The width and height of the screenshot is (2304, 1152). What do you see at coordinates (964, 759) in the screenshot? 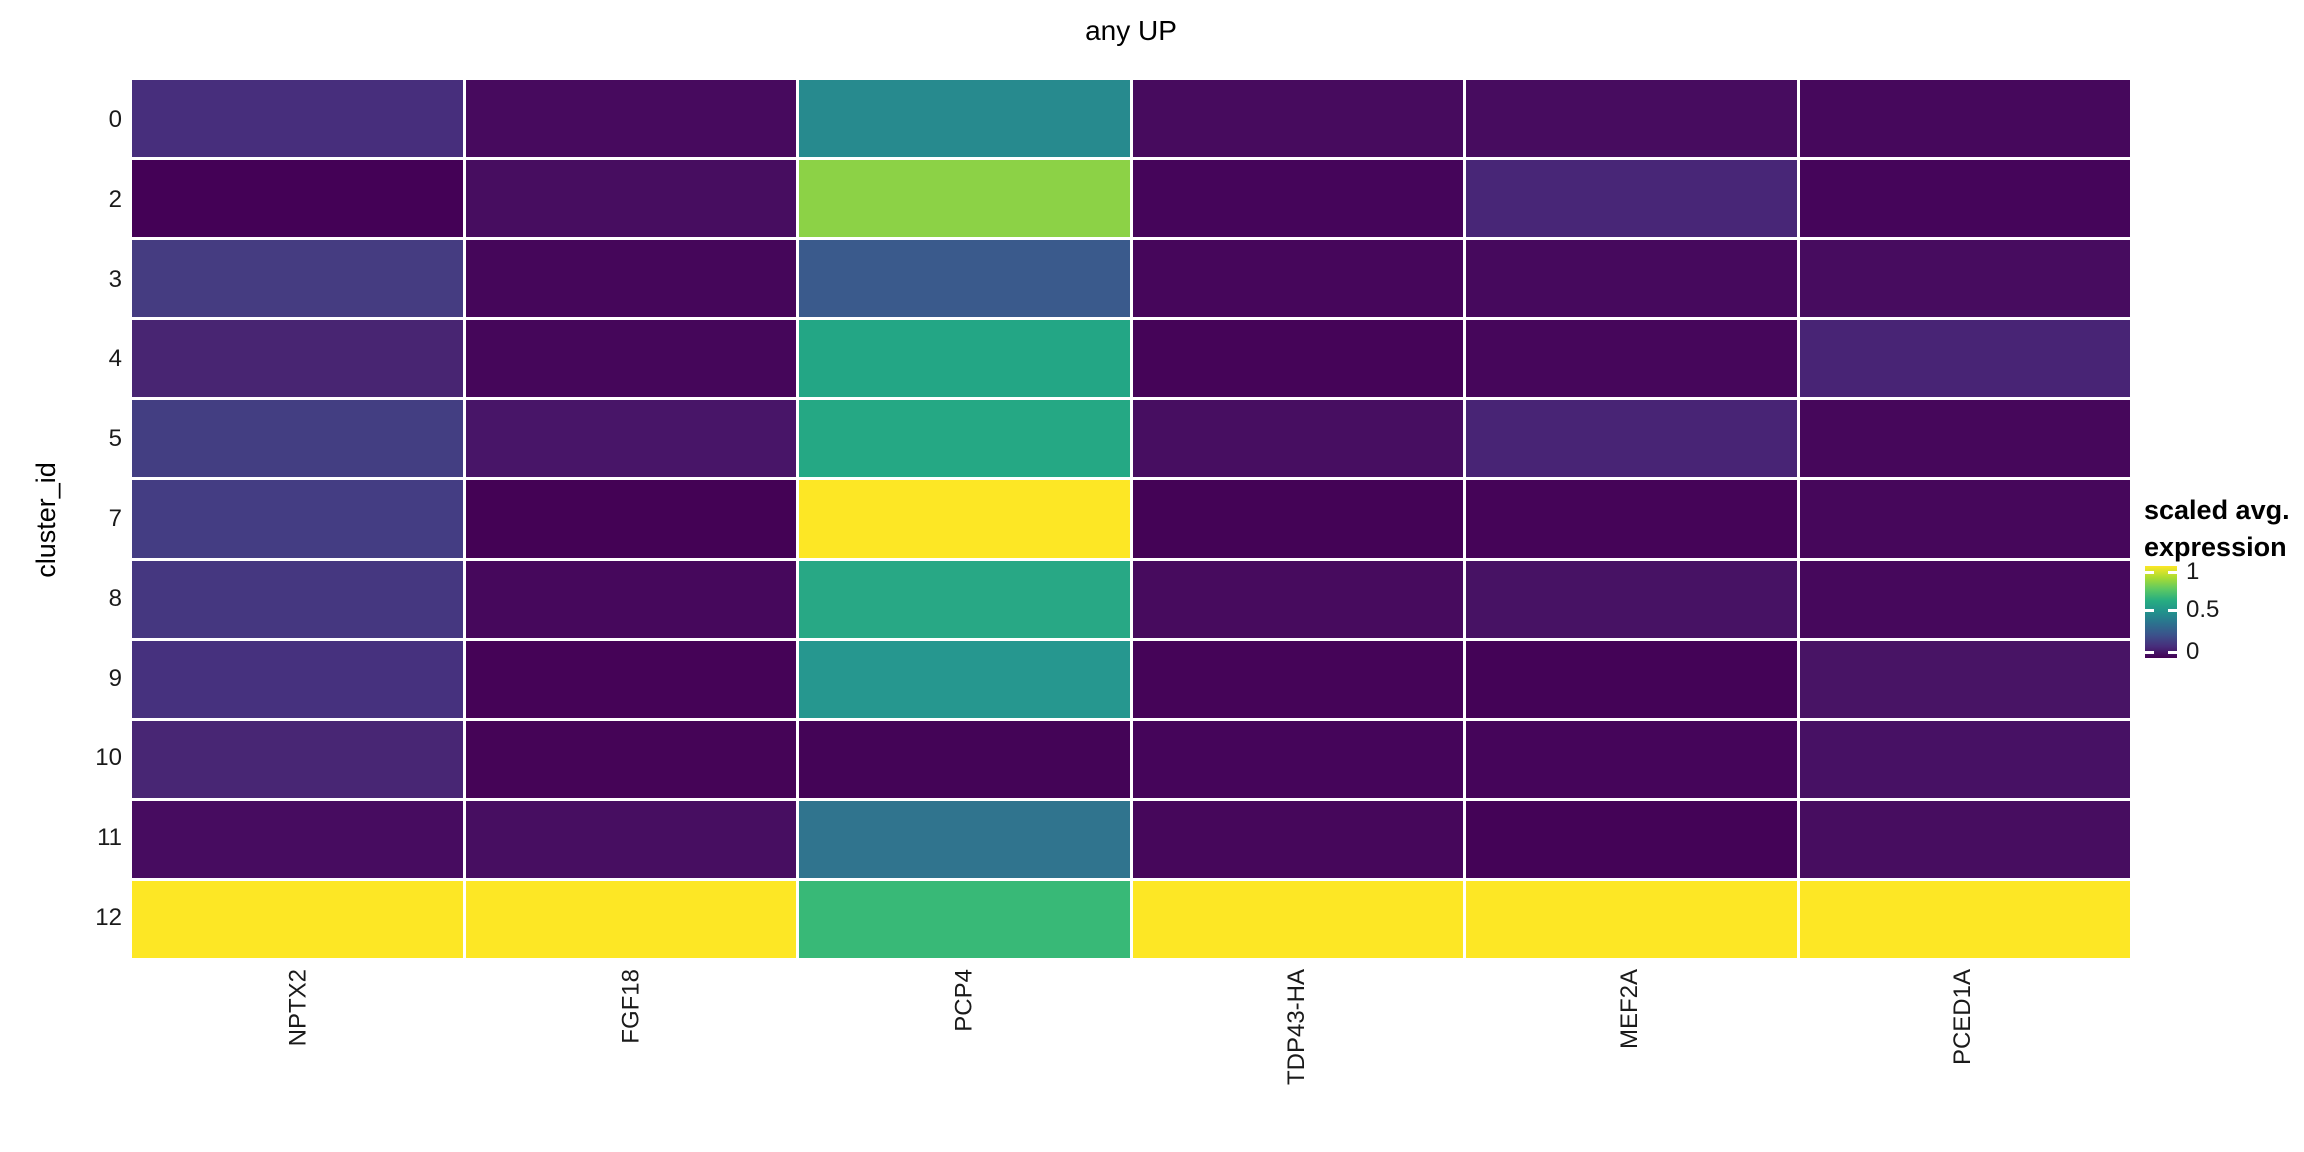
I see `heatmap-cell-r10-PCP4` at bounding box center [964, 759].